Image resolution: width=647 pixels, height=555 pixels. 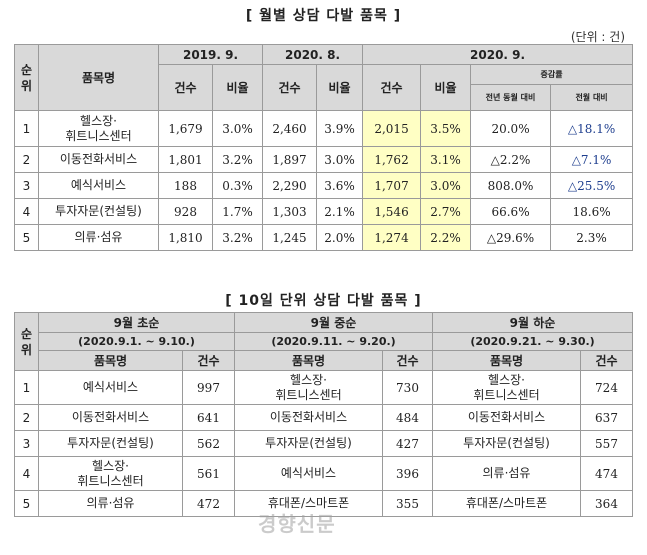 I want to click on unit-label: (단위 : 건), so click(x=597, y=37).